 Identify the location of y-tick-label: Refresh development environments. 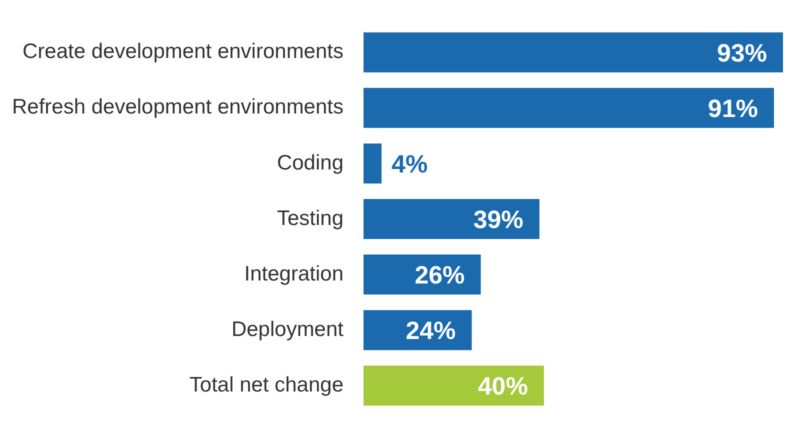
(178, 107).